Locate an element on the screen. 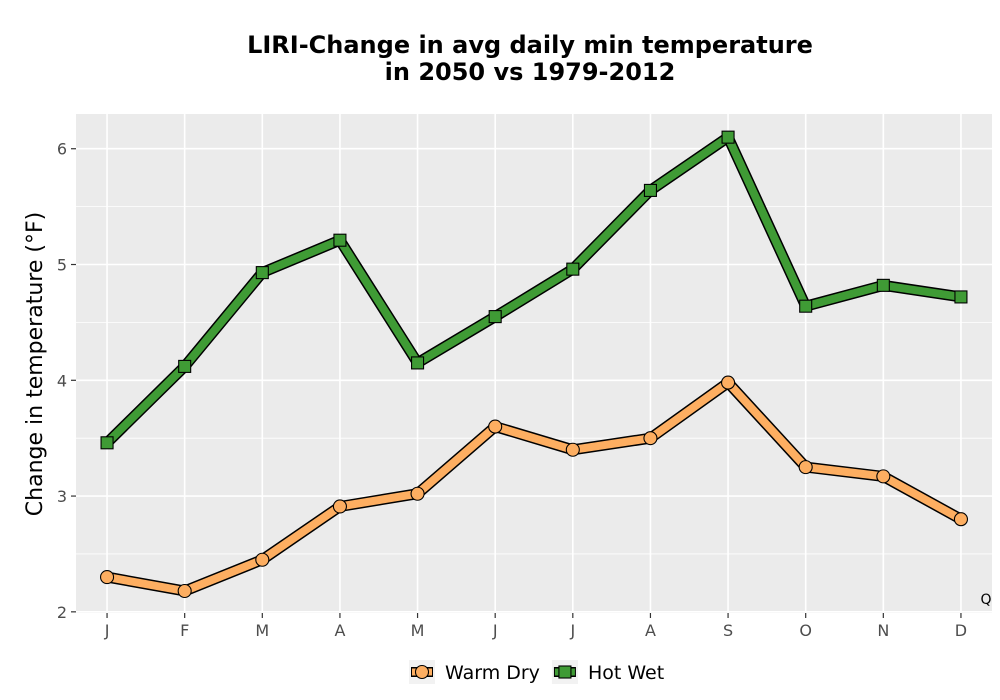 The image size is (1000, 700). legend: Warm Dry Hot Wet is located at coordinates (536, 672).